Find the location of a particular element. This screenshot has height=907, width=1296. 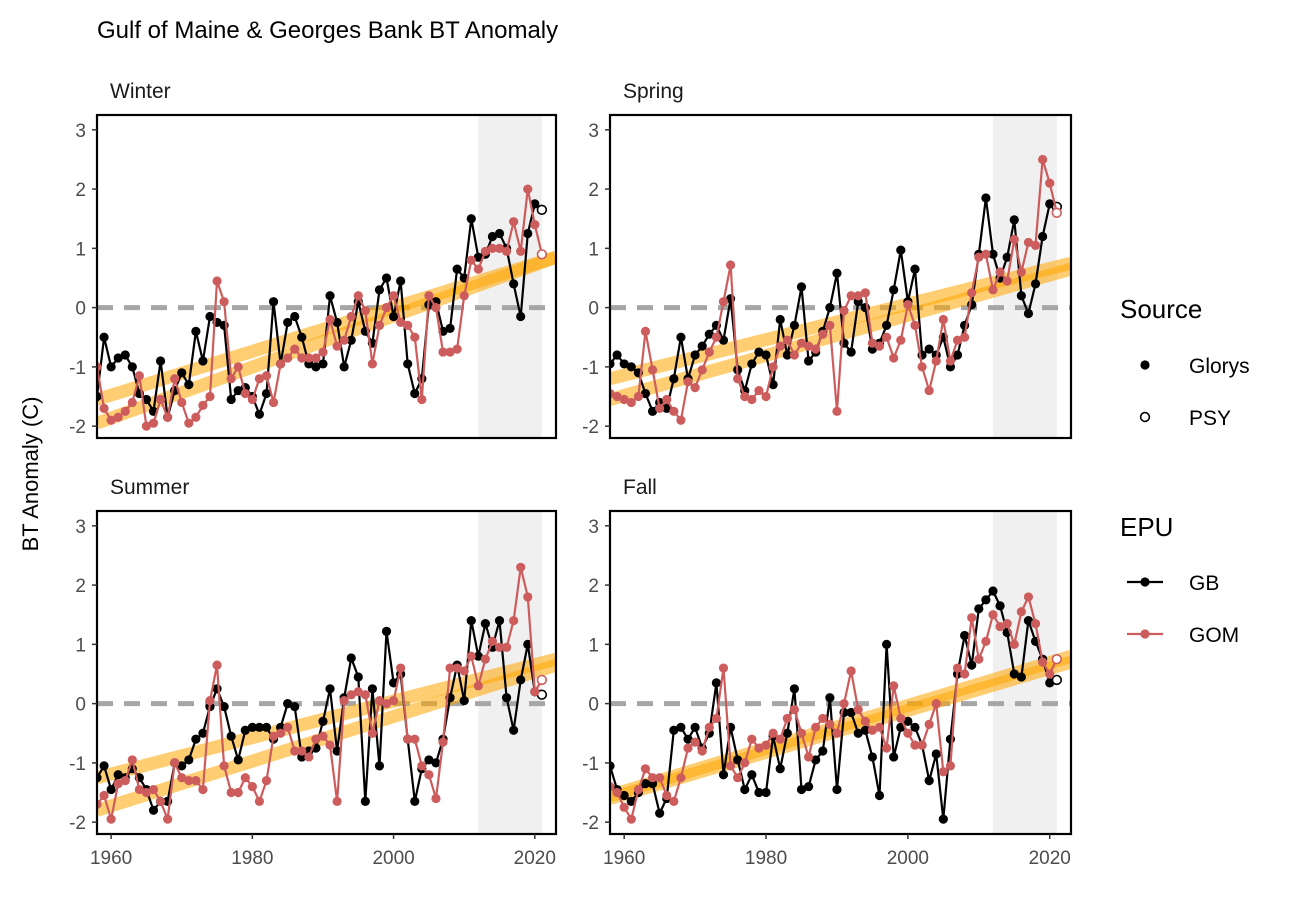

facet-label-summer: Summer is located at coordinates (149, 487).